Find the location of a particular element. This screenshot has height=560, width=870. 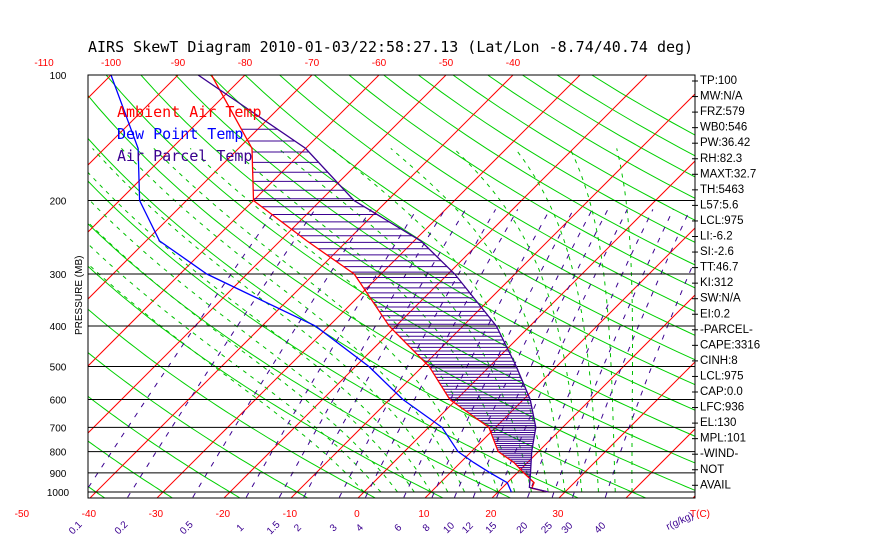

temp-axis-unit: T(C) is located at coordinates (700, 514).